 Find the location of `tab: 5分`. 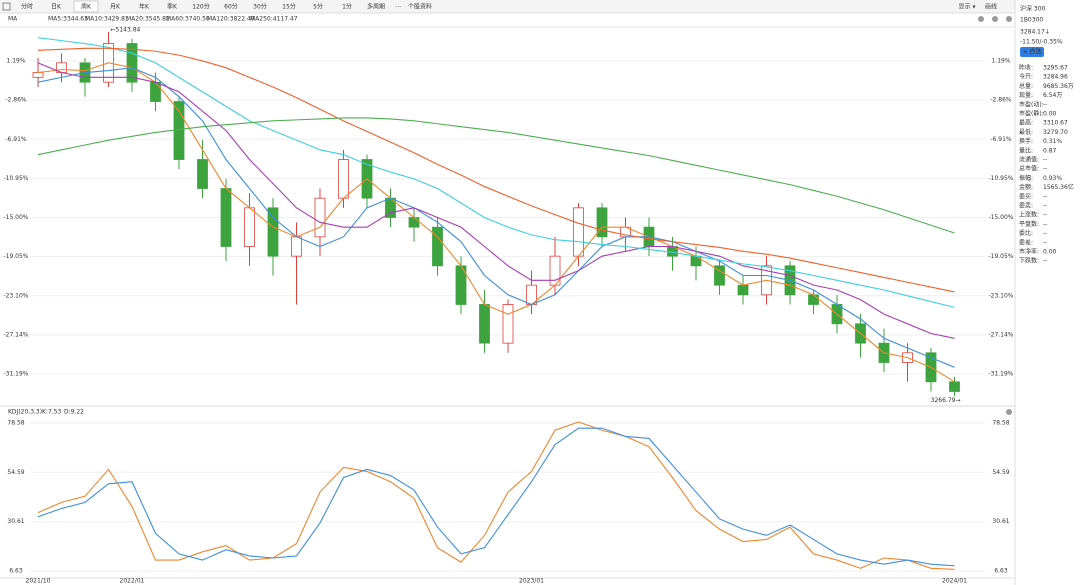

tab: 5分 is located at coordinates (318, 7).